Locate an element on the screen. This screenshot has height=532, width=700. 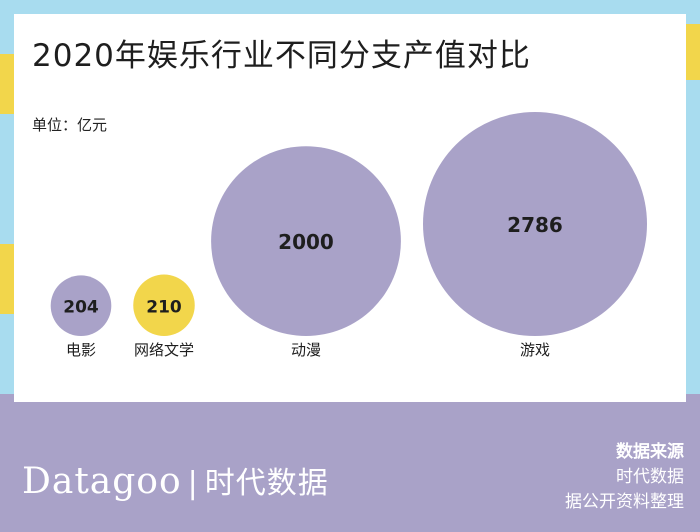
bubble-value-label-0: 204 is located at coordinates (81, 308).